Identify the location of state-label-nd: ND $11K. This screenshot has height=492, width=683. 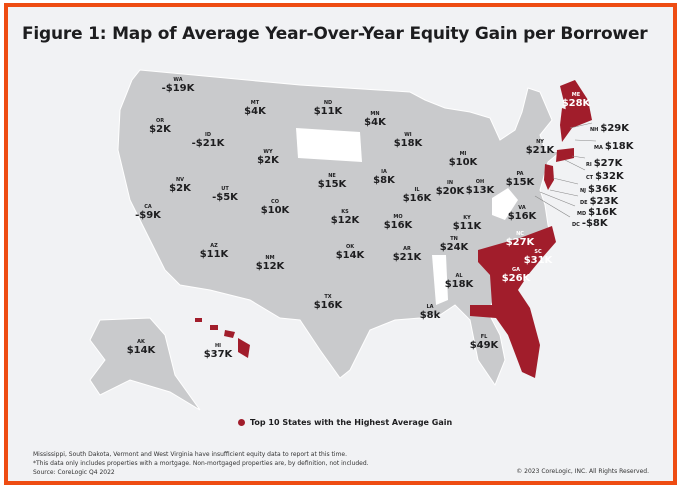
(328, 109).